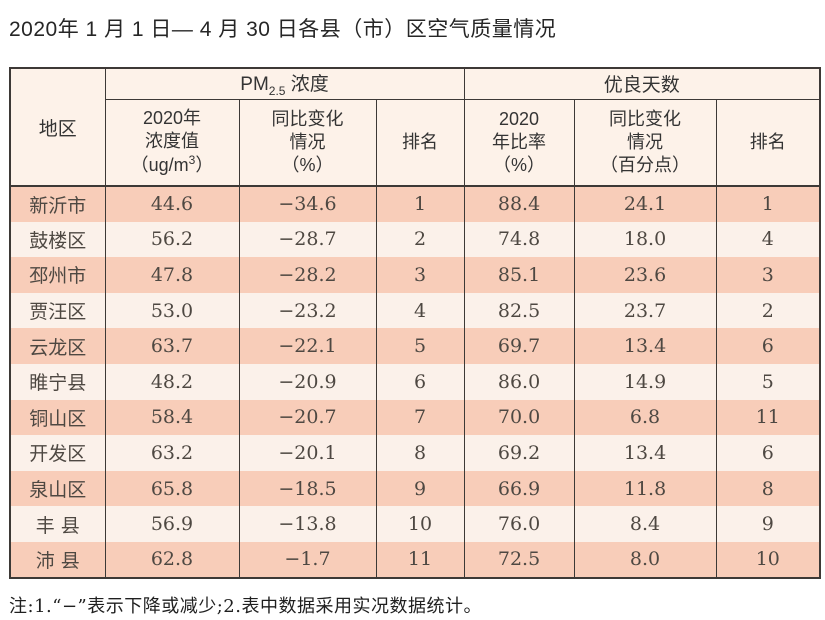 Image resolution: width=825 pixels, height=620 pixels. Describe the element at coordinates (172, 310) in the screenshot. I see `pm-value-cell: 53.0` at that location.